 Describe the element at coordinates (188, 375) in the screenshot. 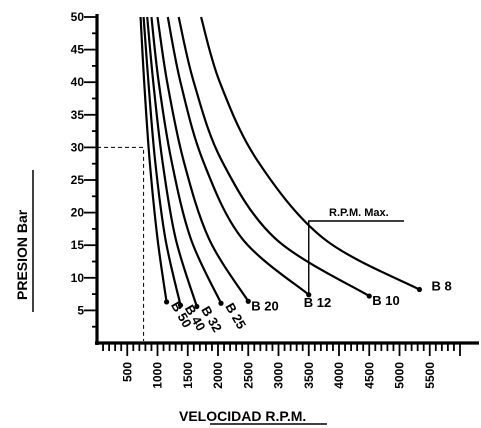

I see `x-tick-label: 1500` at that location.